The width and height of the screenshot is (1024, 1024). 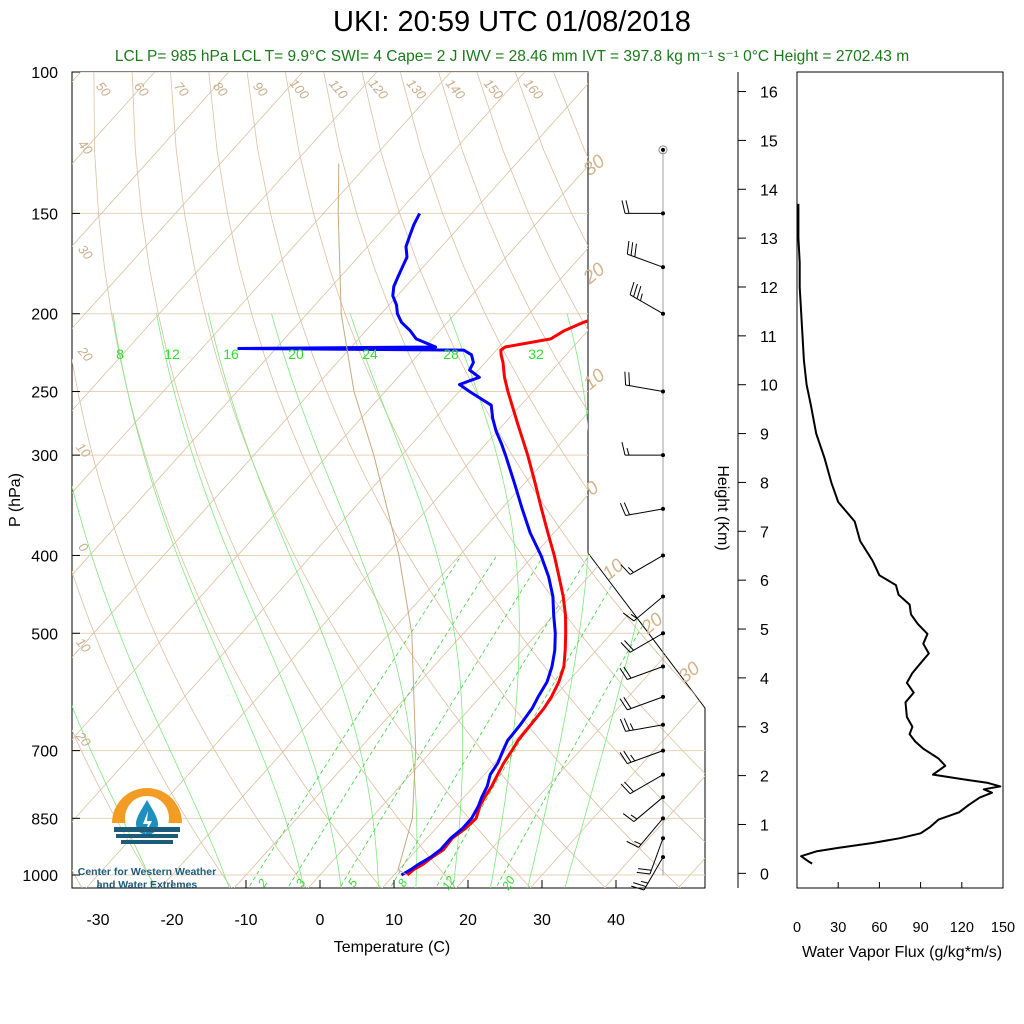 What do you see at coordinates (643, 518) in the screenshot?
I see `wind-barbs` at bounding box center [643, 518].